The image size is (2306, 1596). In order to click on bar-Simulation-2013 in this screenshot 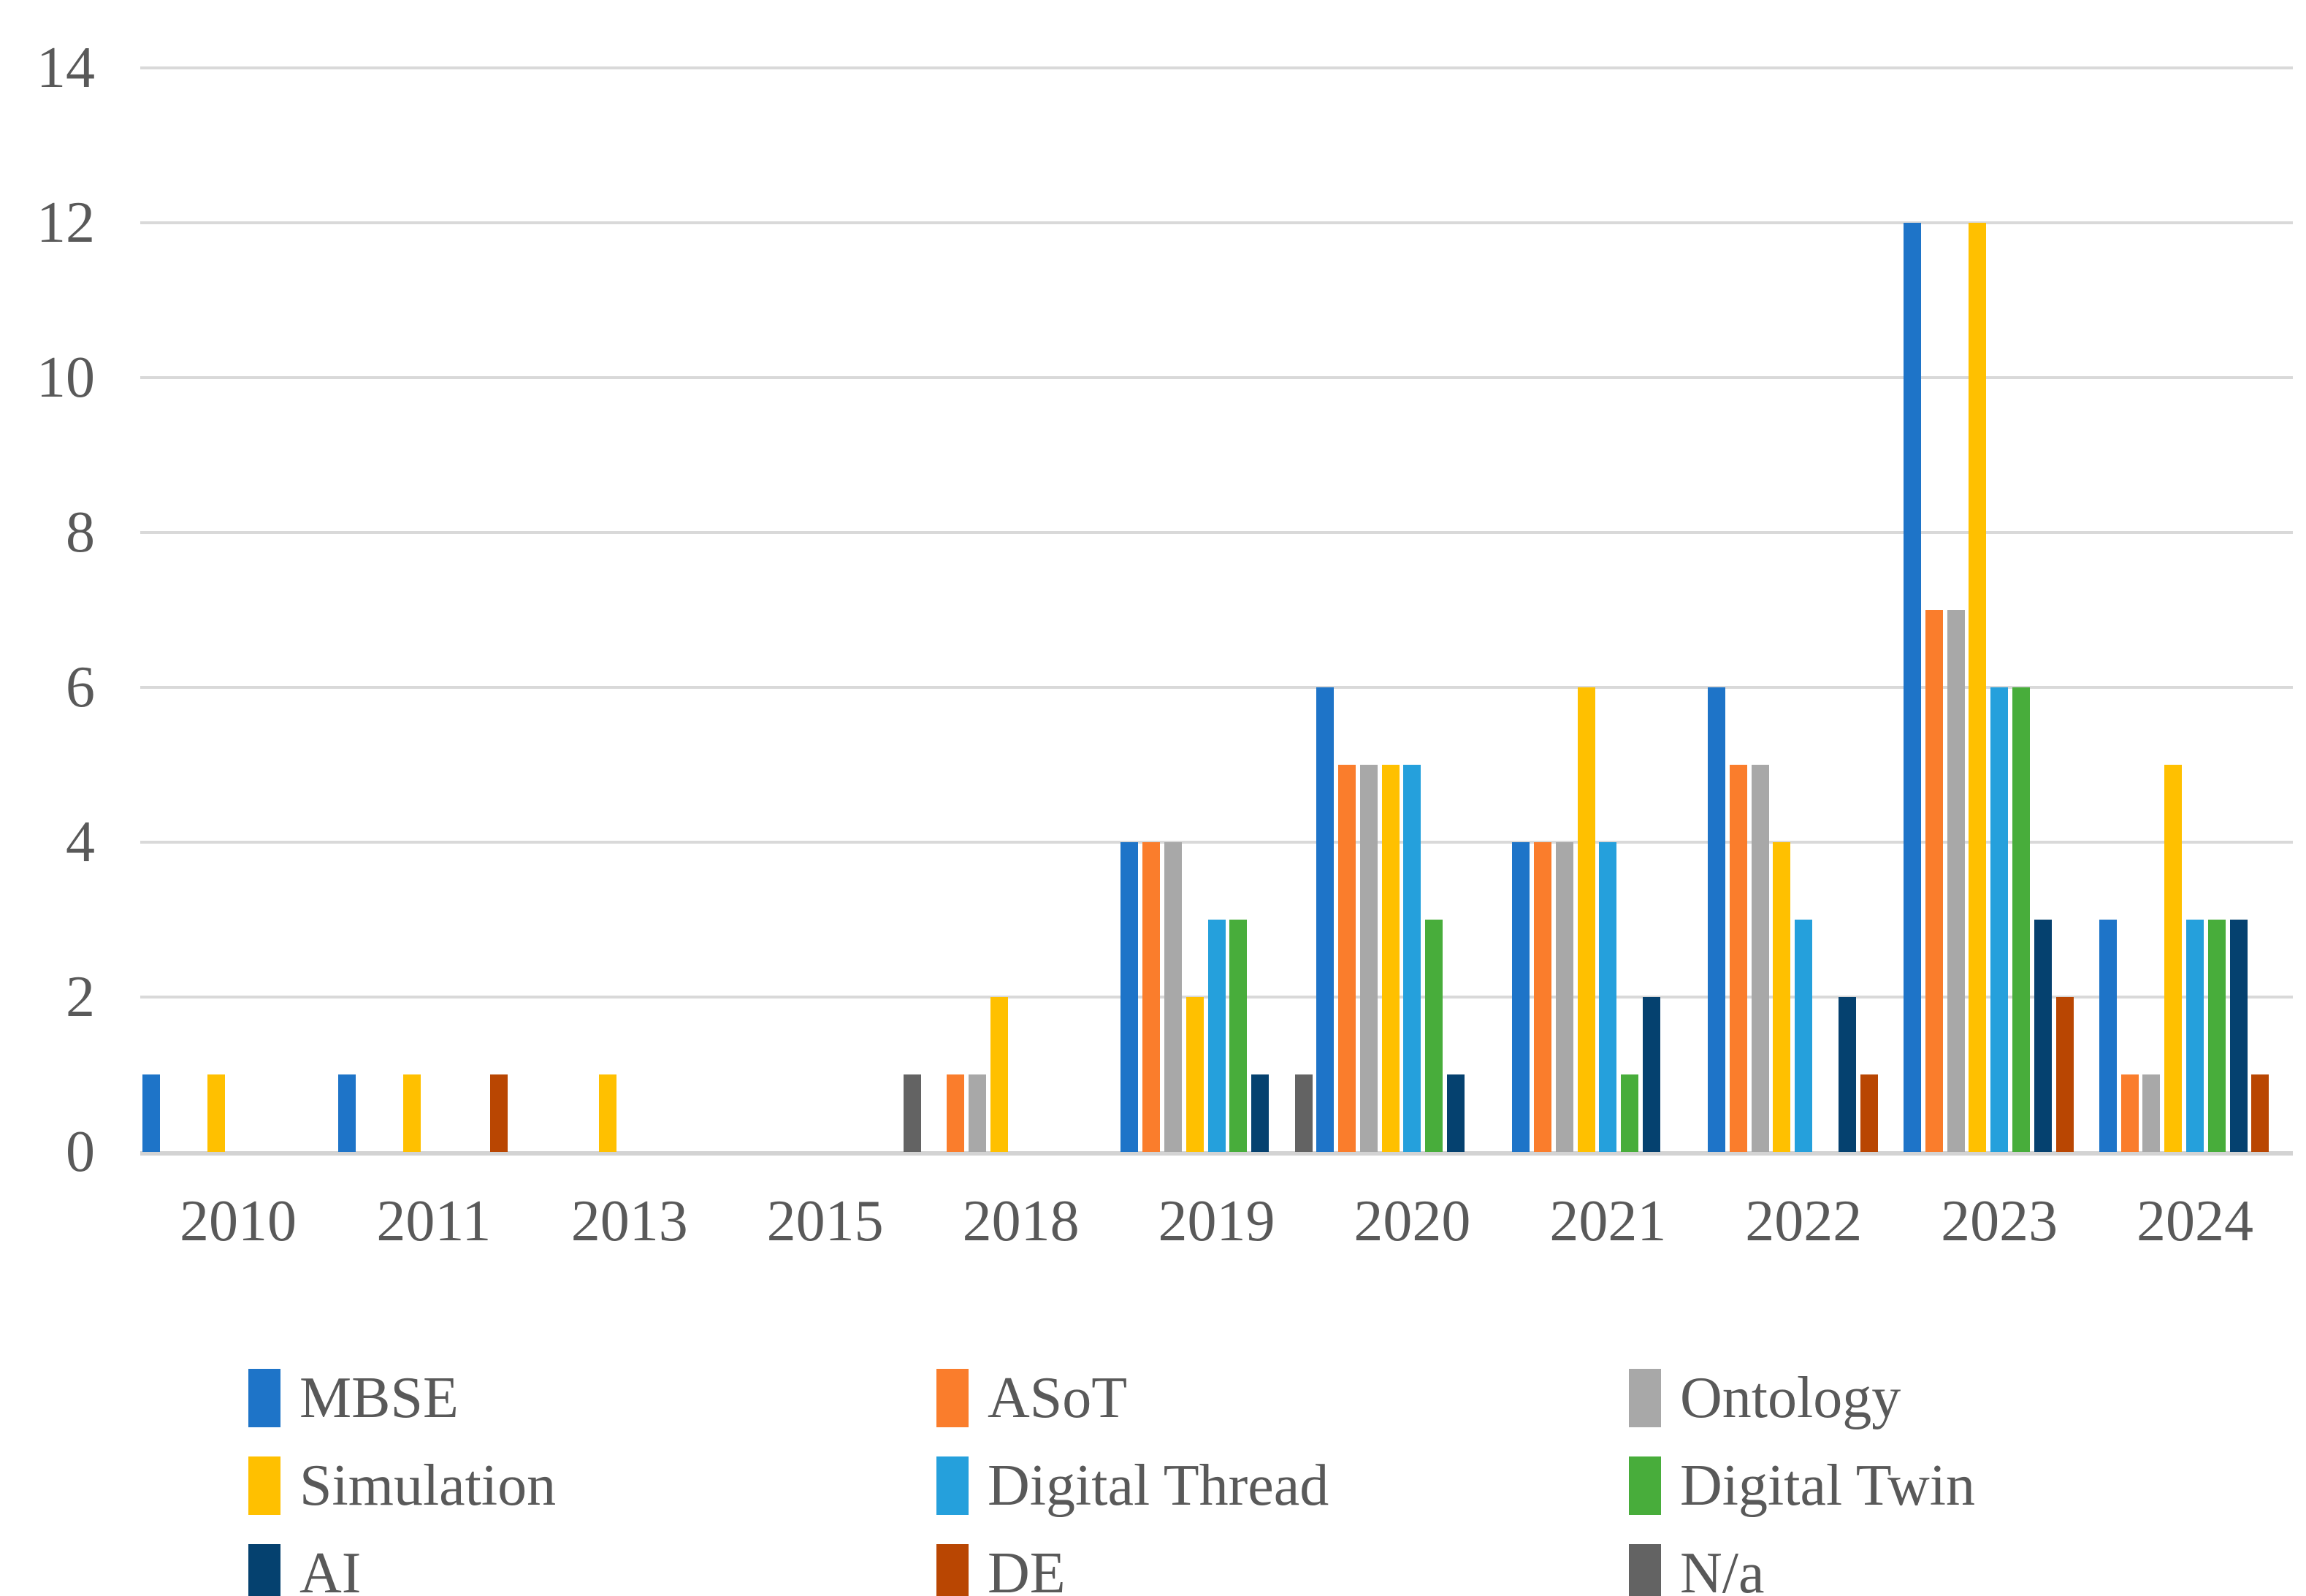, I will do `click(607, 1113)`.